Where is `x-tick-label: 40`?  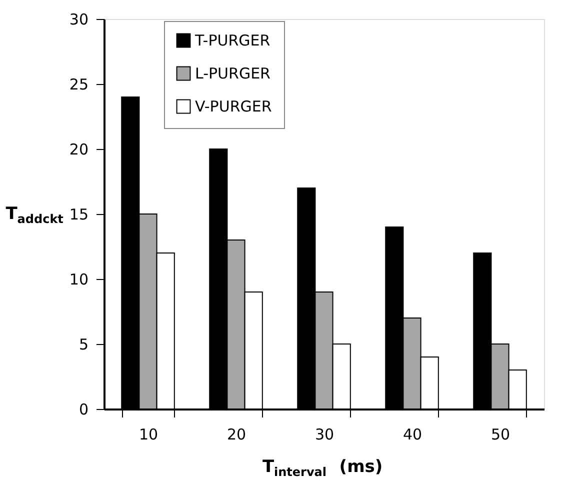
x-tick-label: 40 is located at coordinates (412, 435).